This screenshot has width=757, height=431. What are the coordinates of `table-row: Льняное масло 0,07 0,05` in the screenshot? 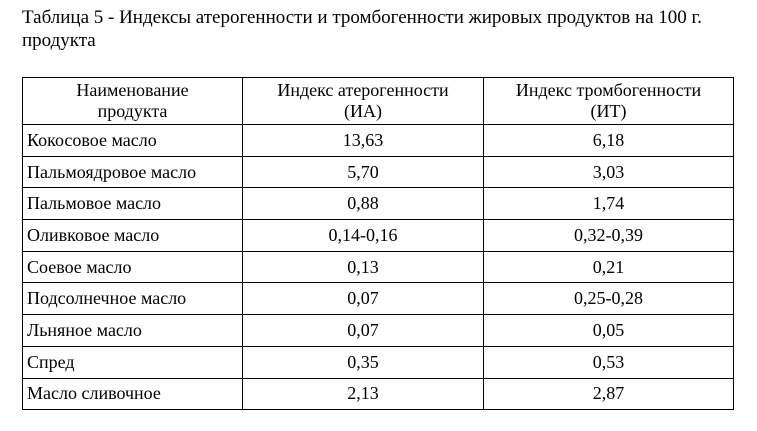 It's located at (378, 330).